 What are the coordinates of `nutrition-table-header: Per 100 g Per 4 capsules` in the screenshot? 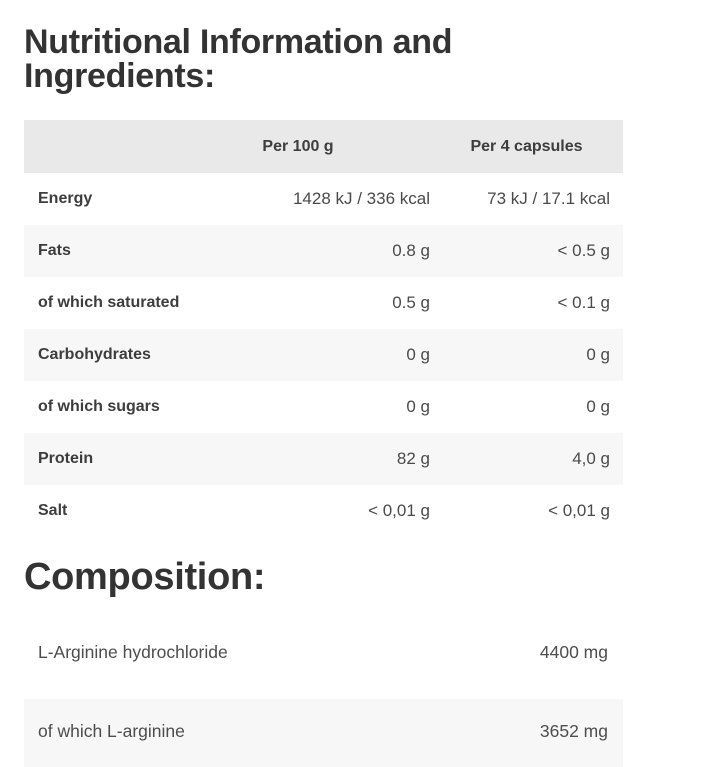 It's located at (323, 146).